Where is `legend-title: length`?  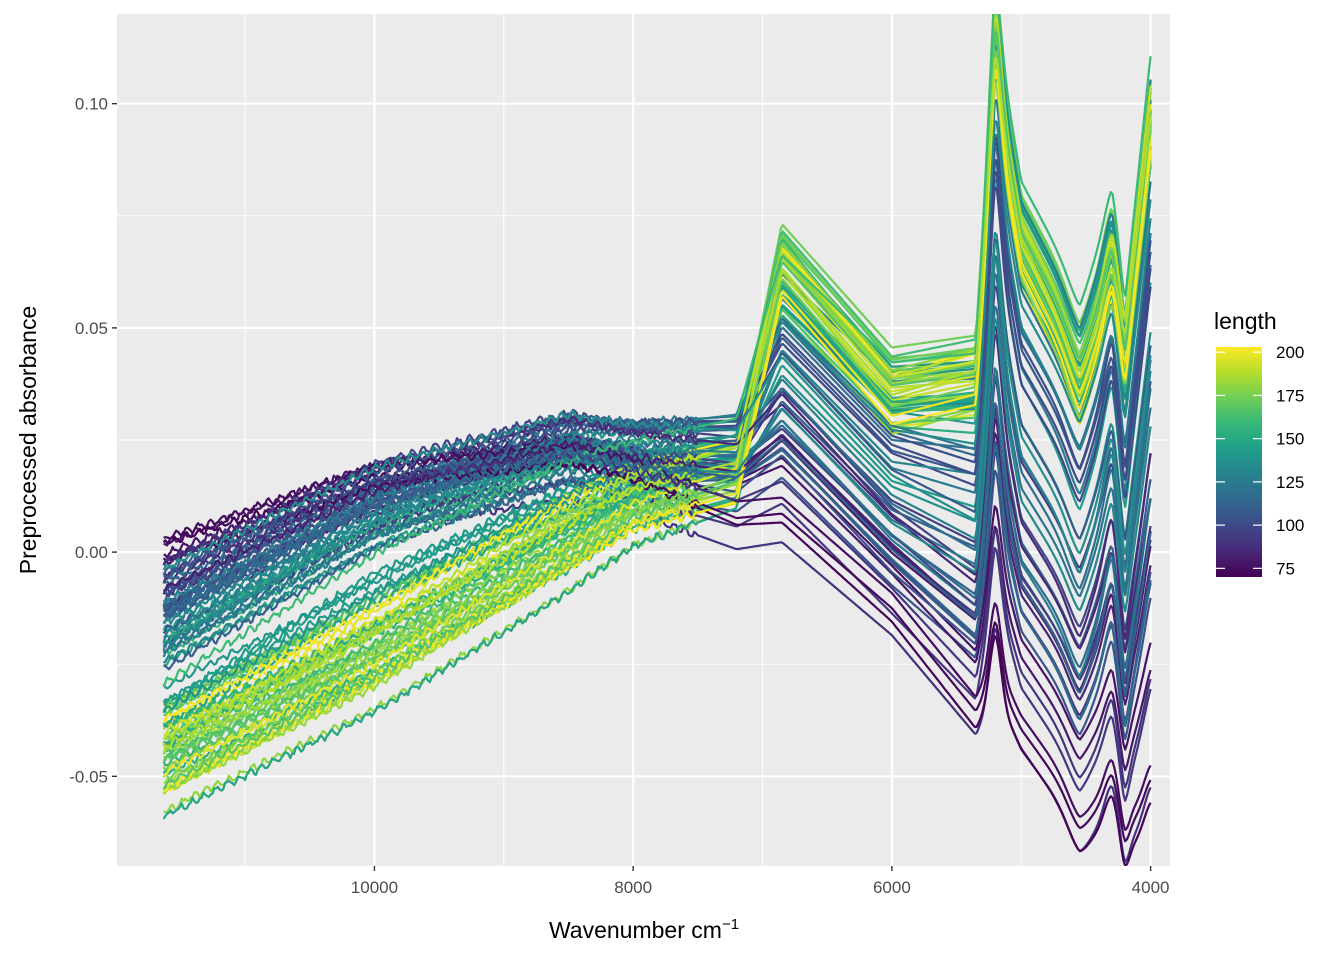
legend-title: length is located at coordinates (1245, 321).